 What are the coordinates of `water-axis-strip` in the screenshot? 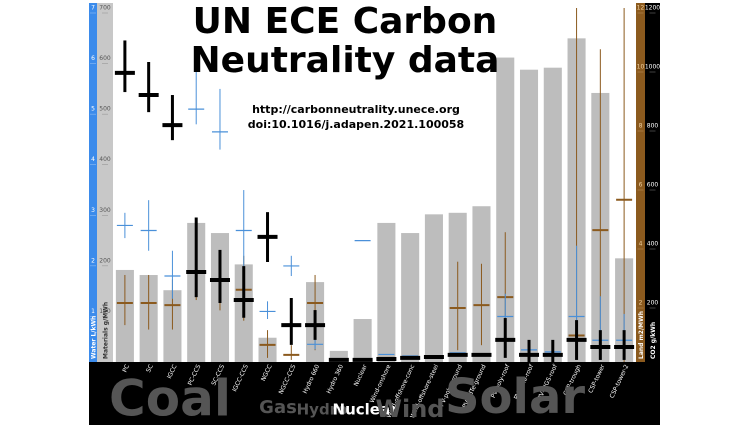 It's located at (93, 182).